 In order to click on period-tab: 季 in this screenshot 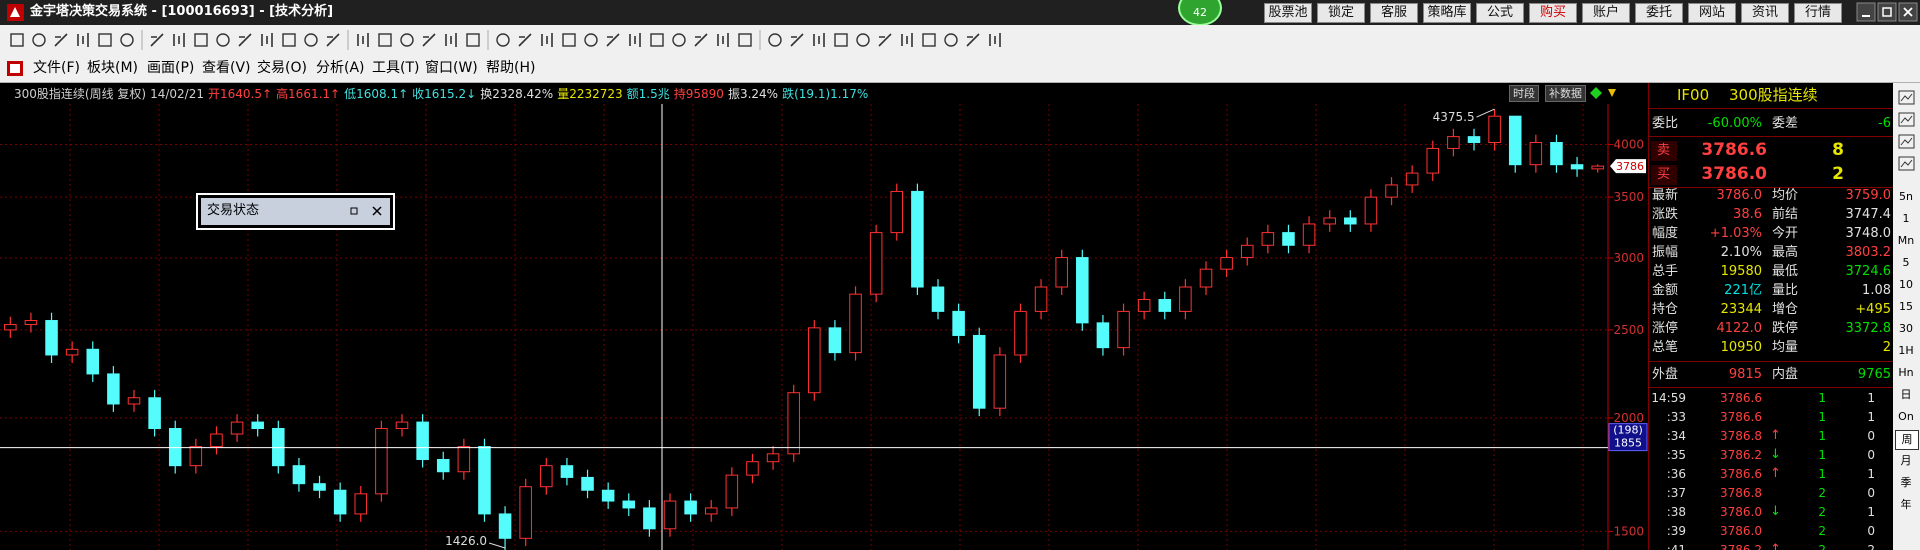, I will do `click(1906, 482)`.